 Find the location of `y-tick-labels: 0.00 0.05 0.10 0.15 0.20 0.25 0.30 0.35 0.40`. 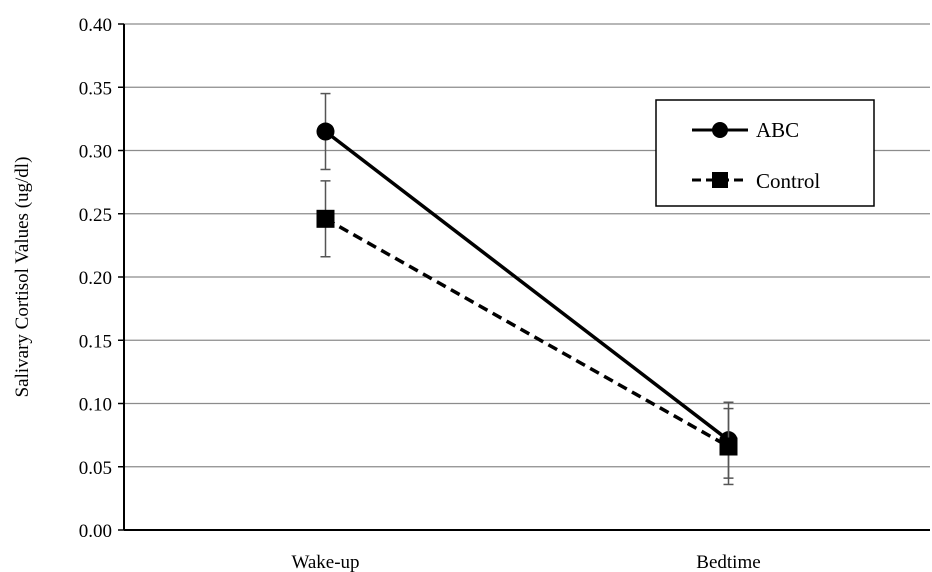

y-tick-labels: 0.00 0.05 0.10 0.15 0.20 0.25 0.30 0.35 0.40 is located at coordinates (95, 278).